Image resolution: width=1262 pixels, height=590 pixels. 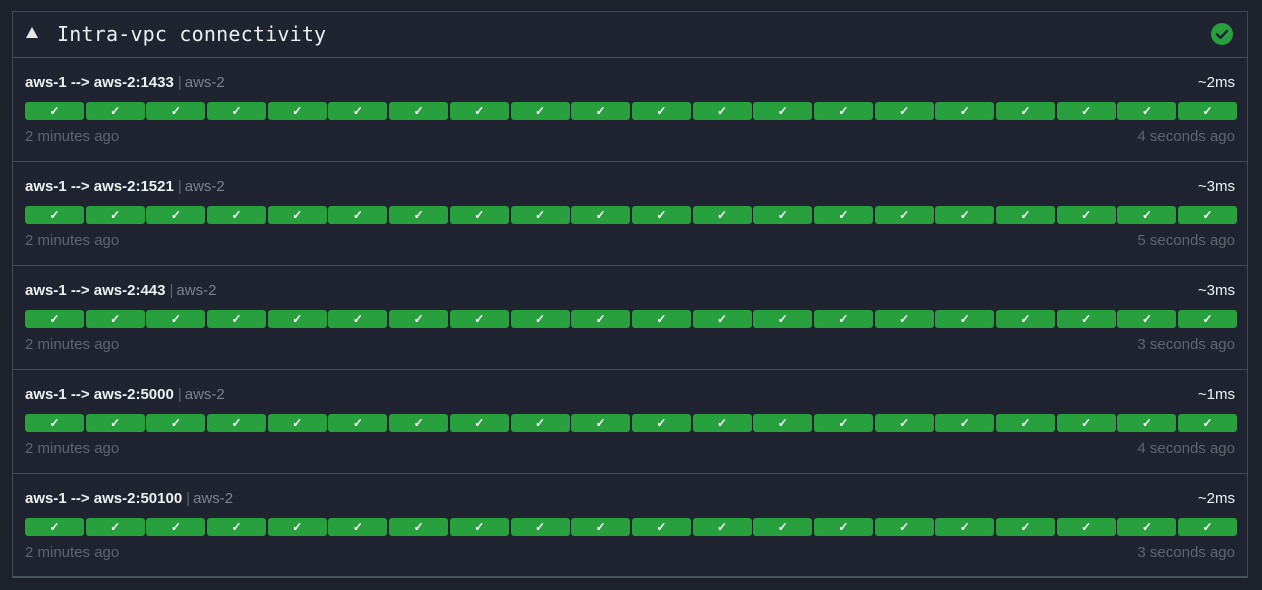 I want to click on endpoint-title: aws-1 --> aws-2:50100 | aws-2, so click(x=129, y=498).